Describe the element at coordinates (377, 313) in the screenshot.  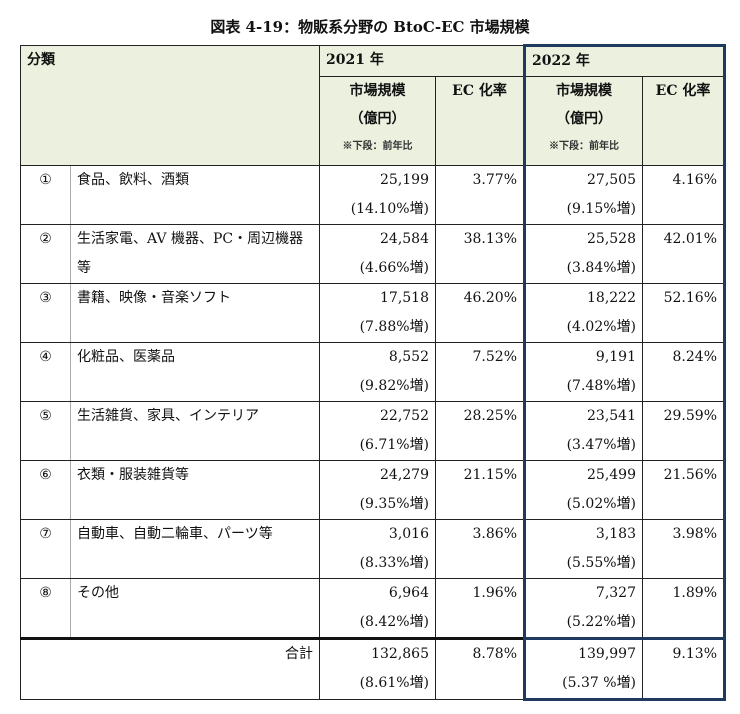
I see `market-2021: 17,518 (7.88%増)` at that location.